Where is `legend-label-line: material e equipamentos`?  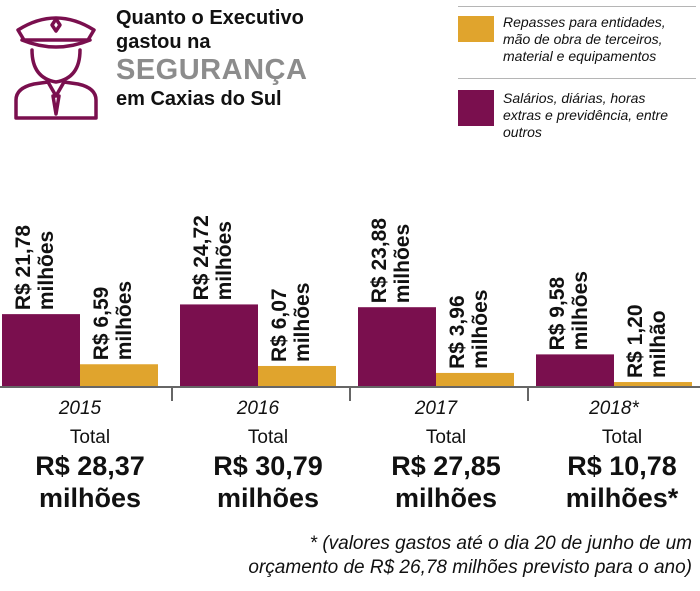
legend-label-line: material e equipamentos is located at coordinates (580, 56).